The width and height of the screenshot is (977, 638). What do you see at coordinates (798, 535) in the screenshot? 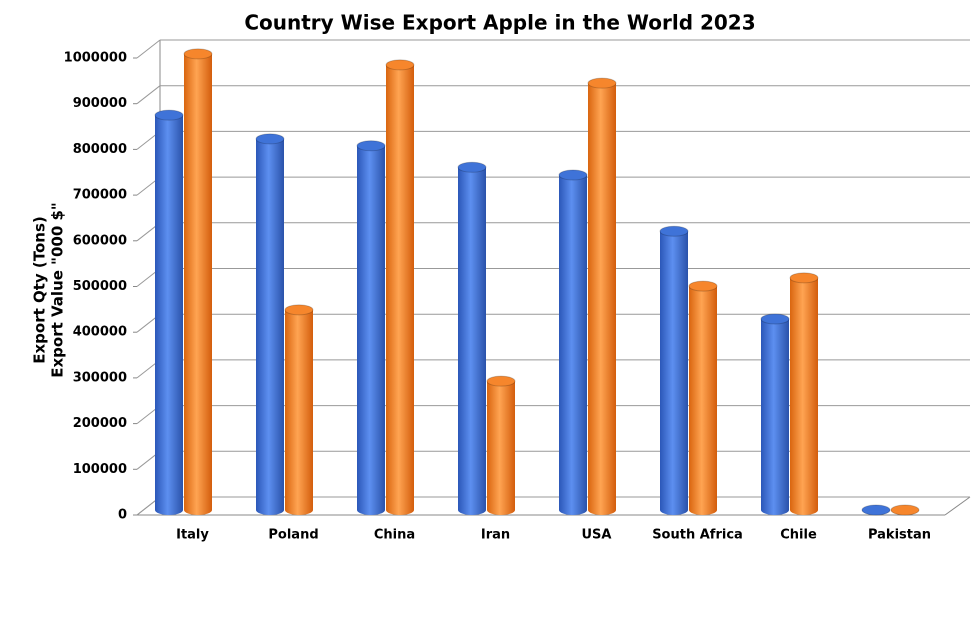
I see `x-tick-label: Chile` at bounding box center [798, 535].